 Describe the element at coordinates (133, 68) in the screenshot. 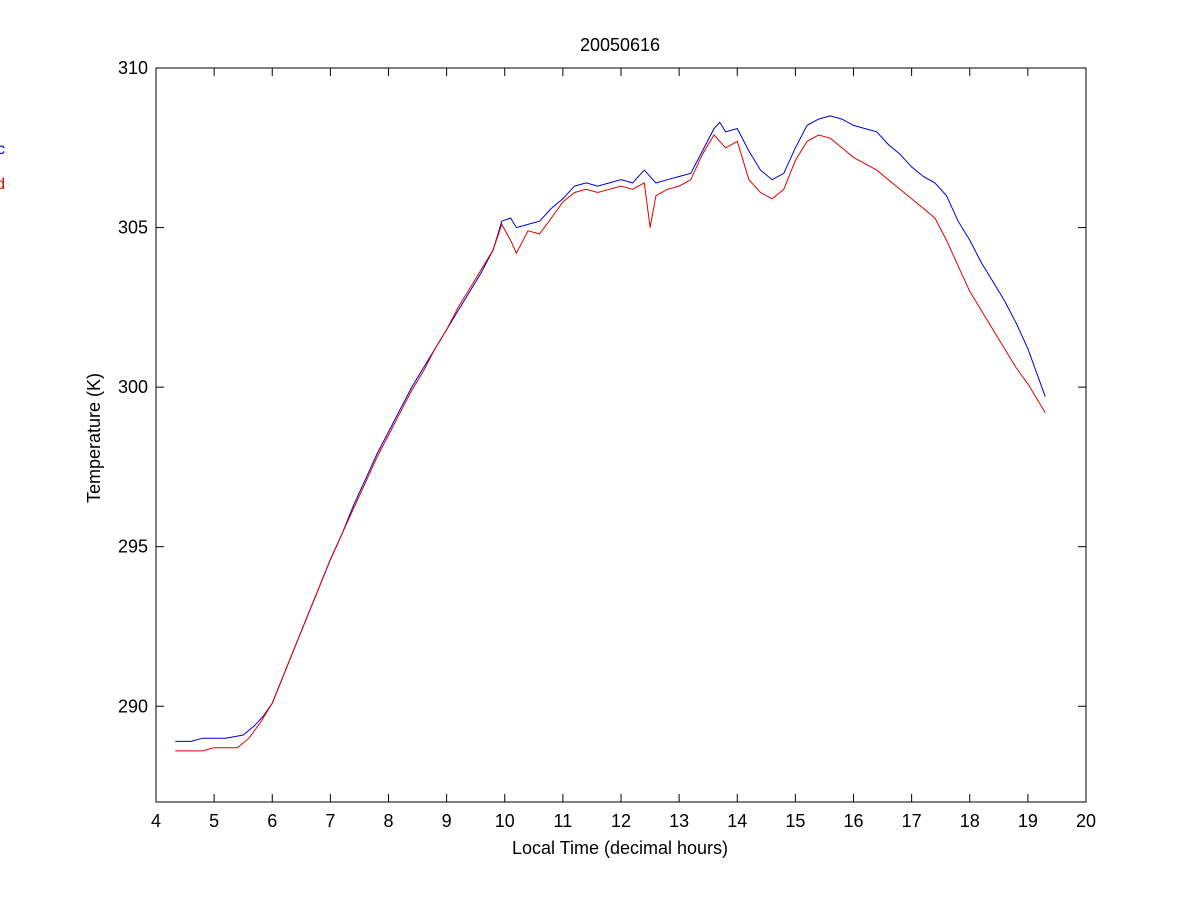

I see `y-tick-label: 310` at that location.